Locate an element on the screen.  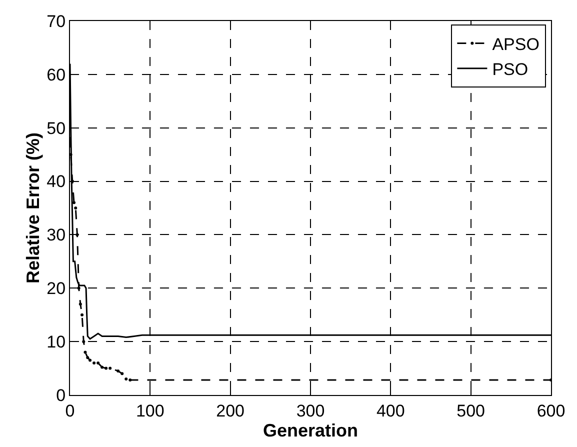
x-tick-label: 500 is located at coordinates (471, 410).